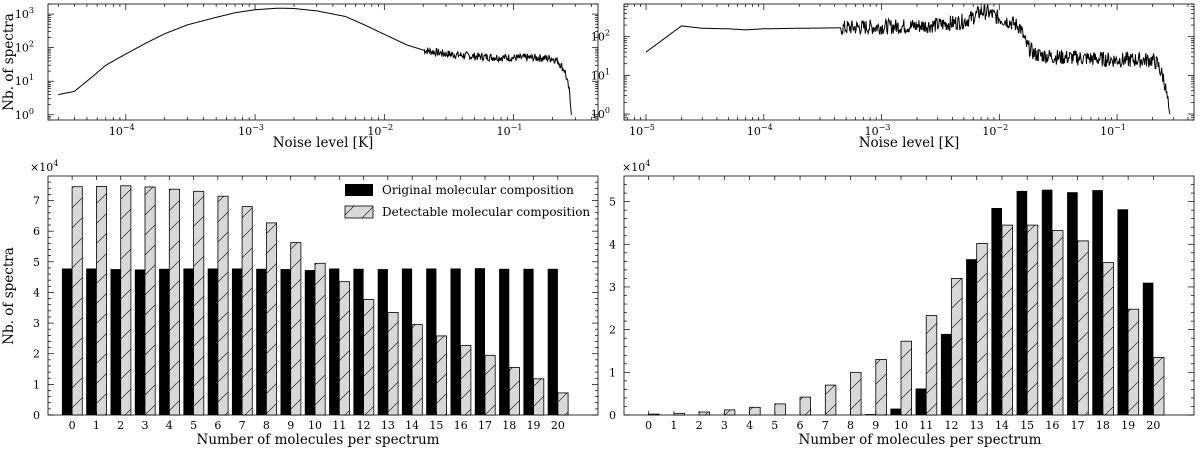 The image size is (1200, 449). I want to click on y-tick-label: 10⁰, so click(24, 114).